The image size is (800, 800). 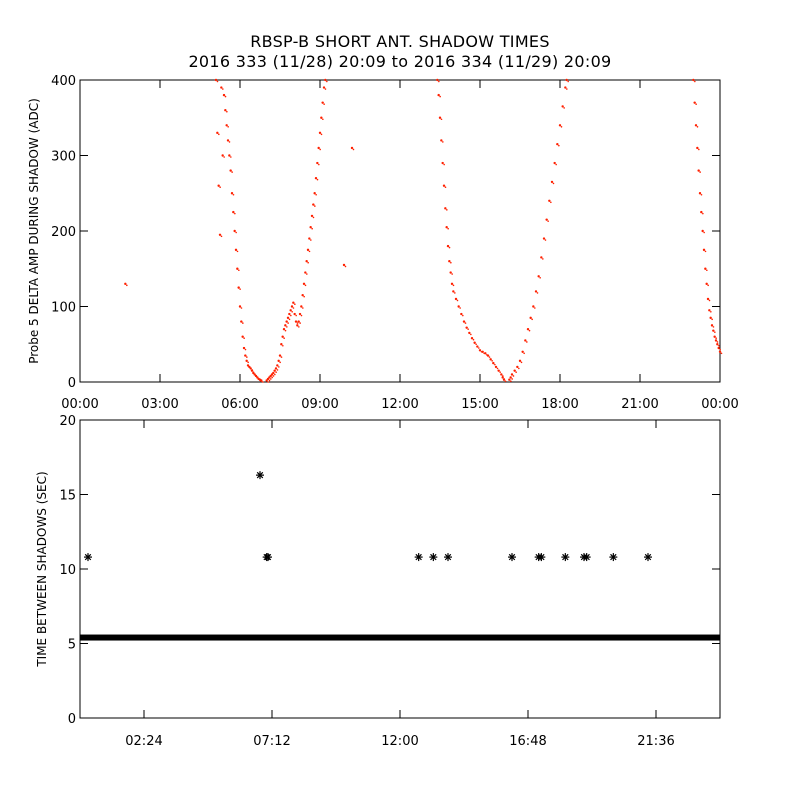 I want to click on x-tick-label: 00:00, so click(x=719, y=404).